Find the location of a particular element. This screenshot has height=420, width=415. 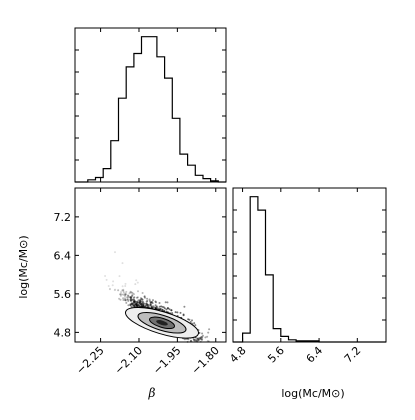

scatter-y-tick-label: 7.2 is located at coordinates (63, 217).